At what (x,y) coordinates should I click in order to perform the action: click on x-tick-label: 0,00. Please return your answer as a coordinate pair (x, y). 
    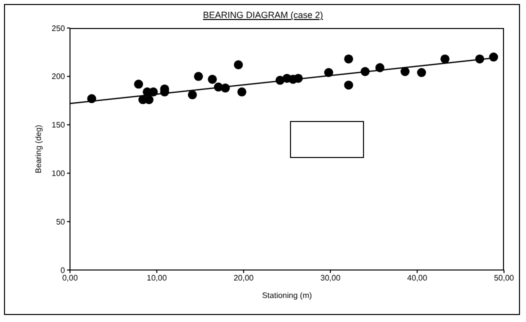
    Looking at the image, I should click on (70, 278).